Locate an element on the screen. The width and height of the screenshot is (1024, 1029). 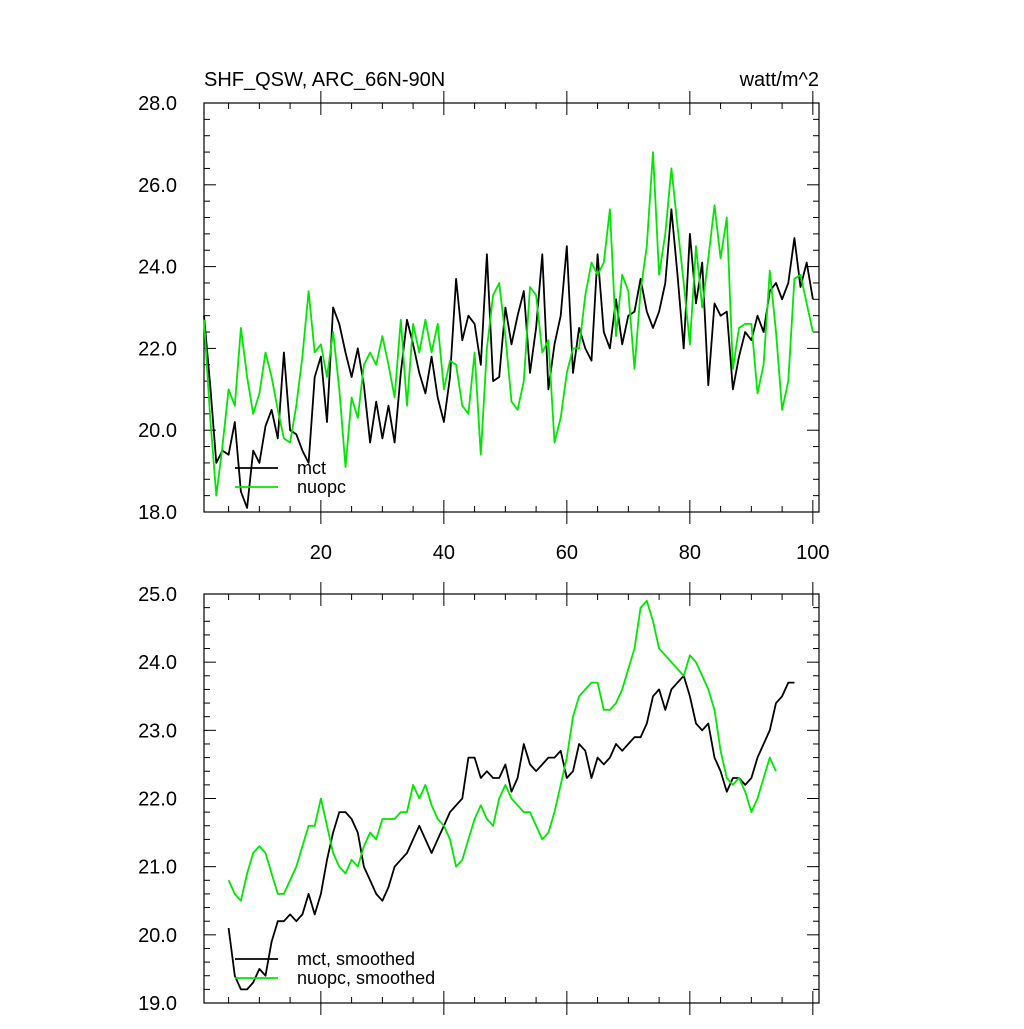
x-tick-label: 80 is located at coordinates (690, 553).